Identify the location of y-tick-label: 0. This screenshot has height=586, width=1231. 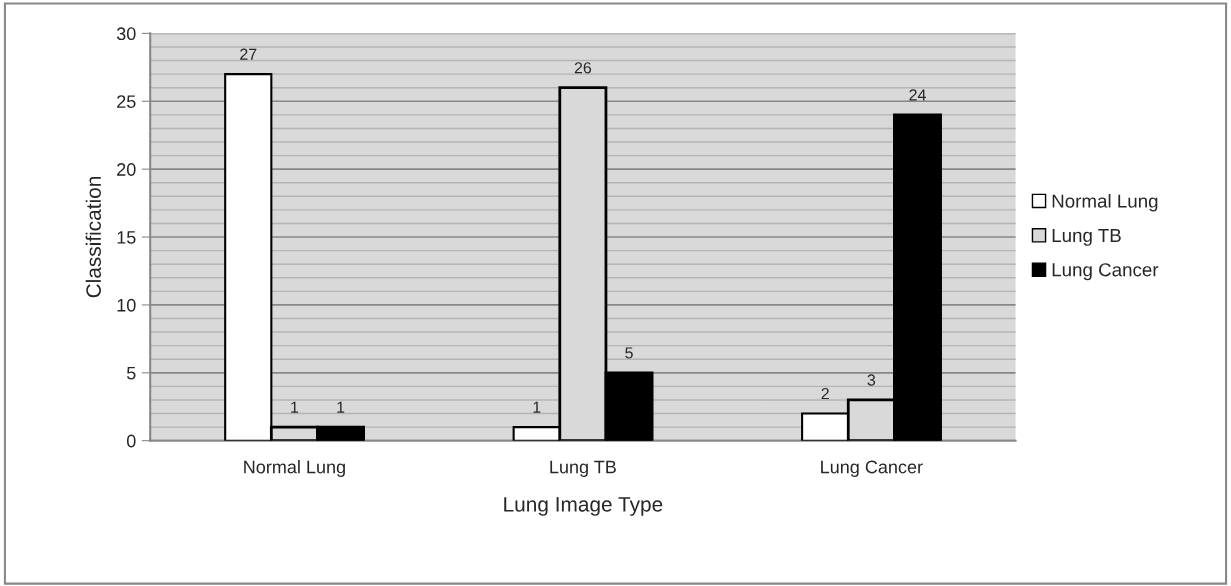
(131, 441).